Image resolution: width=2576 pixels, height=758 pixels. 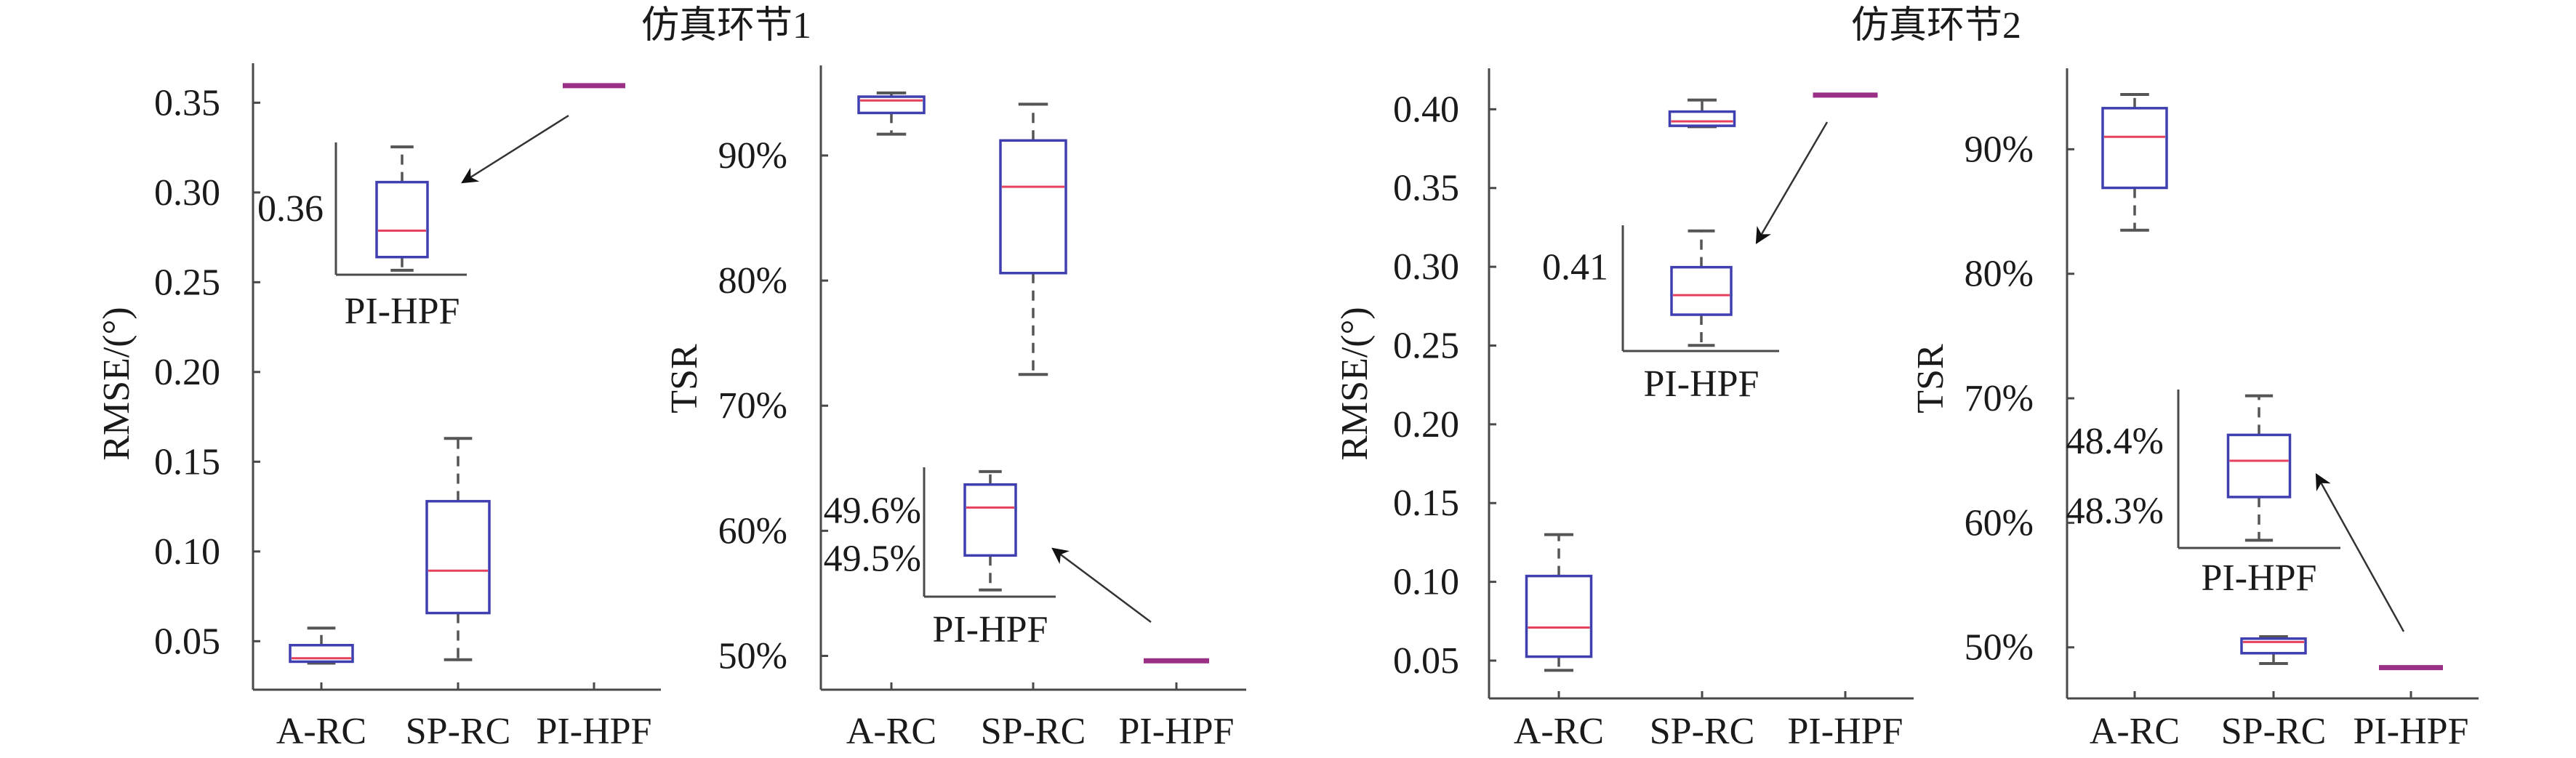 What do you see at coordinates (2115, 441) in the screenshot?
I see `inset-y-tick-label: 48.4%` at bounding box center [2115, 441].